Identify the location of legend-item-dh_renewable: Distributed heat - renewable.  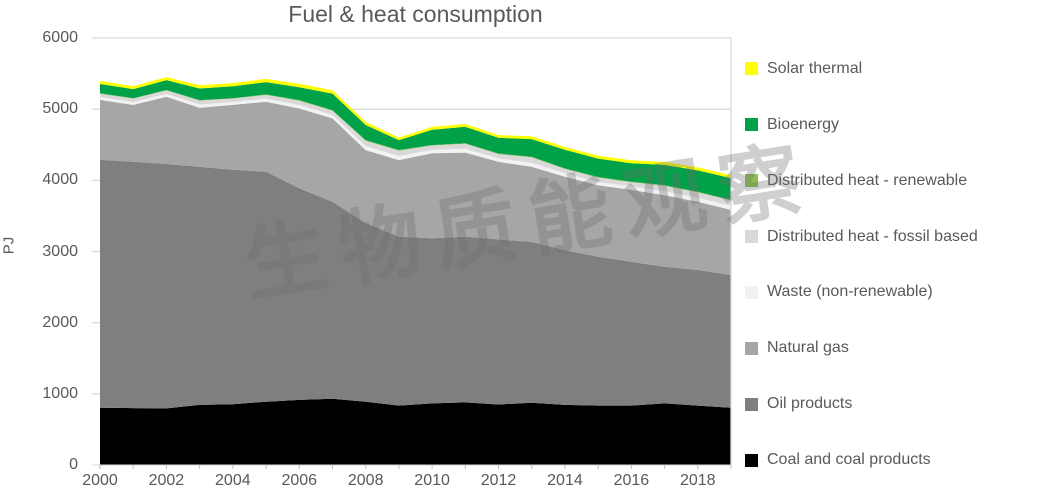
(895, 181).